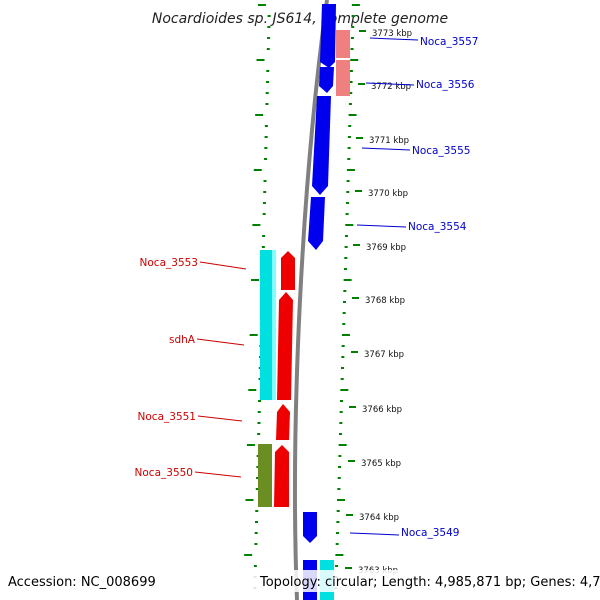 The height and width of the screenshot is (600, 600). Describe the element at coordinates (441, 151) in the screenshot. I see `gene-label-right: Noca_3555` at that location.